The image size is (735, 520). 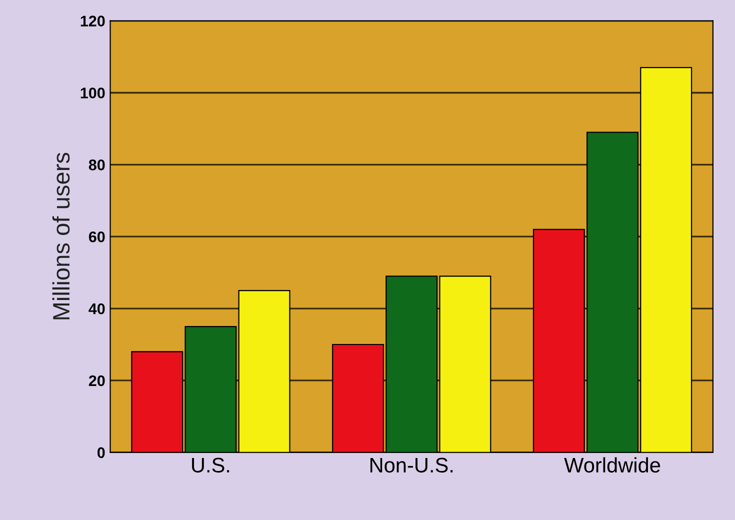 What do you see at coordinates (61, 236) in the screenshot?
I see `y-axis-title: Millions of users` at bounding box center [61, 236].